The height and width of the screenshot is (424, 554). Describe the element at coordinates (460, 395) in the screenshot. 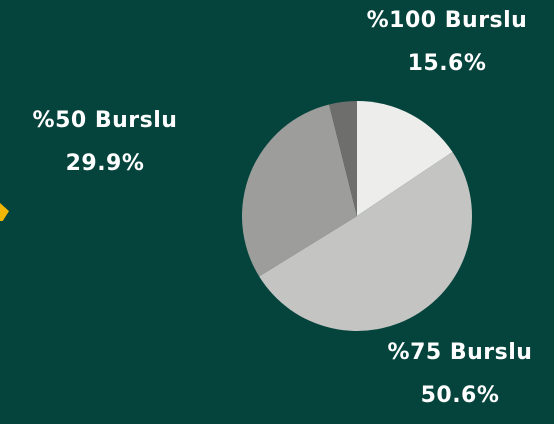

I see `slice-percent-75-burslu: 50.6%` at that location.